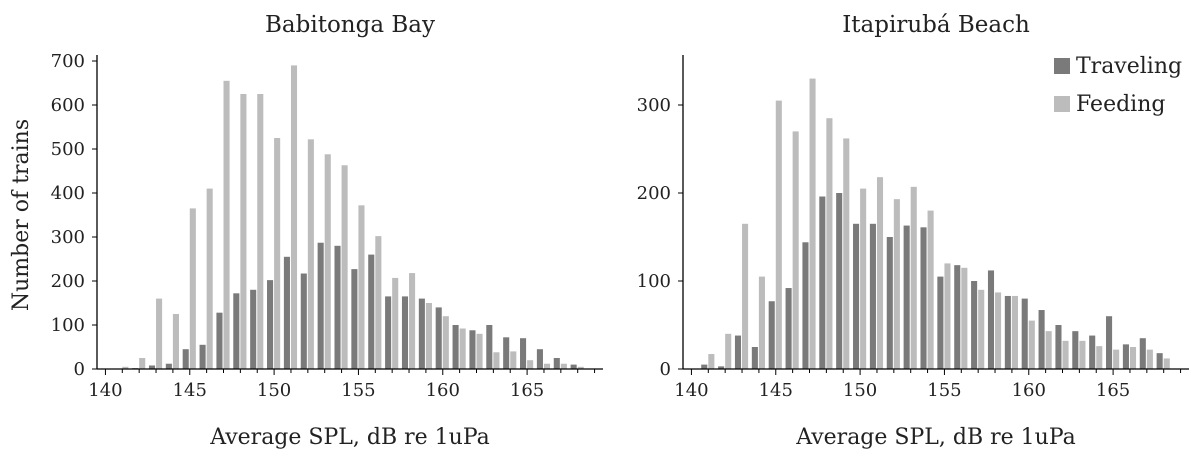  Describe the element at coordinates (1129, 66) in the screenshot. I see `legend-label-traveling: Traveling` at that location.